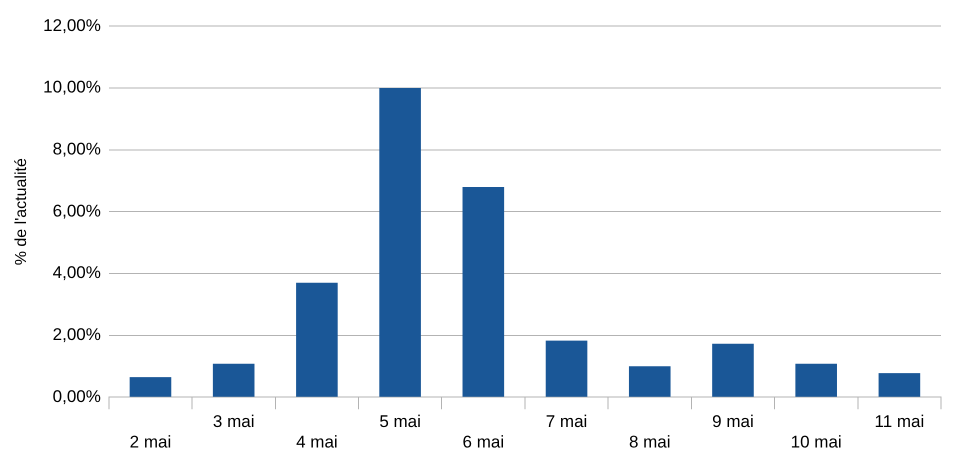 The height and width of the screenshot is (464, 955). What do you see at coordinates (76, 334) in the screenshot?
I see `y-tick-label: 2,00%` at bounding box center [76, 334].